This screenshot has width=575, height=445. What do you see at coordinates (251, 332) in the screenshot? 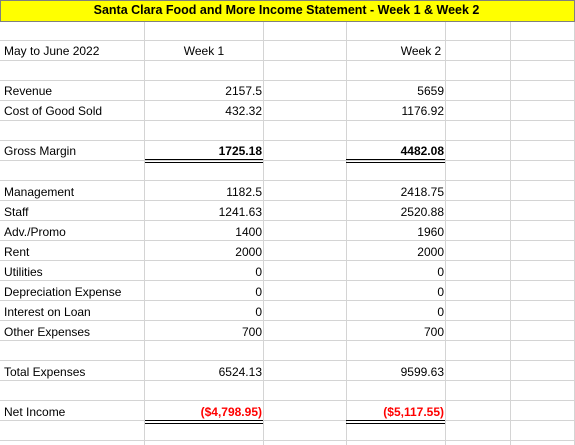
I see `cell-other-expenses-week1: 700` at bounding box center [251, 332].